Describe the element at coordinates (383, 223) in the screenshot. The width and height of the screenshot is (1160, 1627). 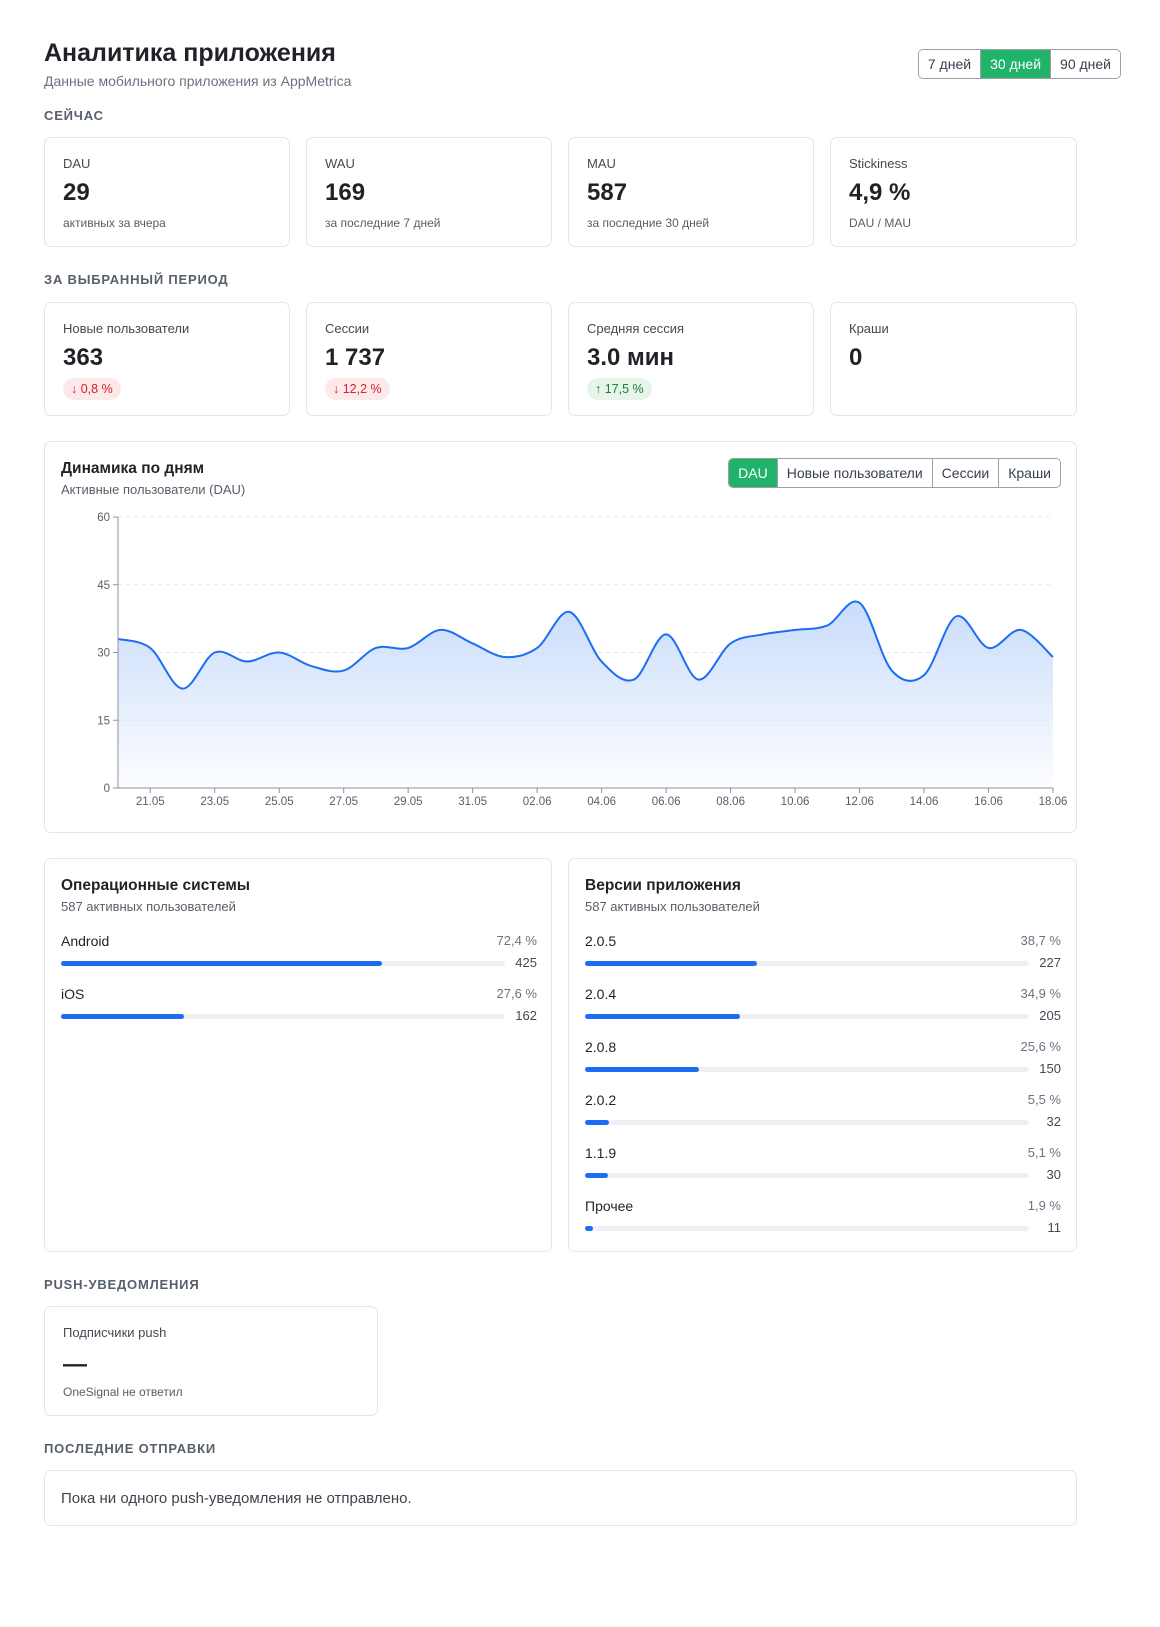
I see `kpi-note: за последние 7 дней` at that location.